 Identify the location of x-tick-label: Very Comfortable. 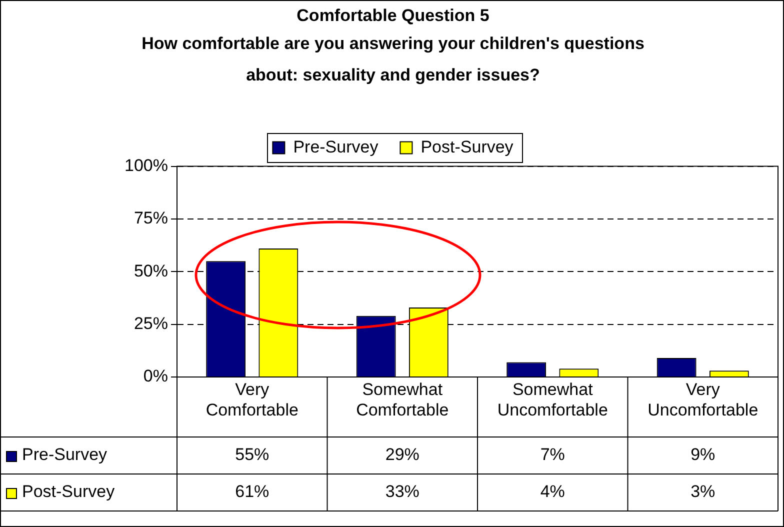
(252, 400).